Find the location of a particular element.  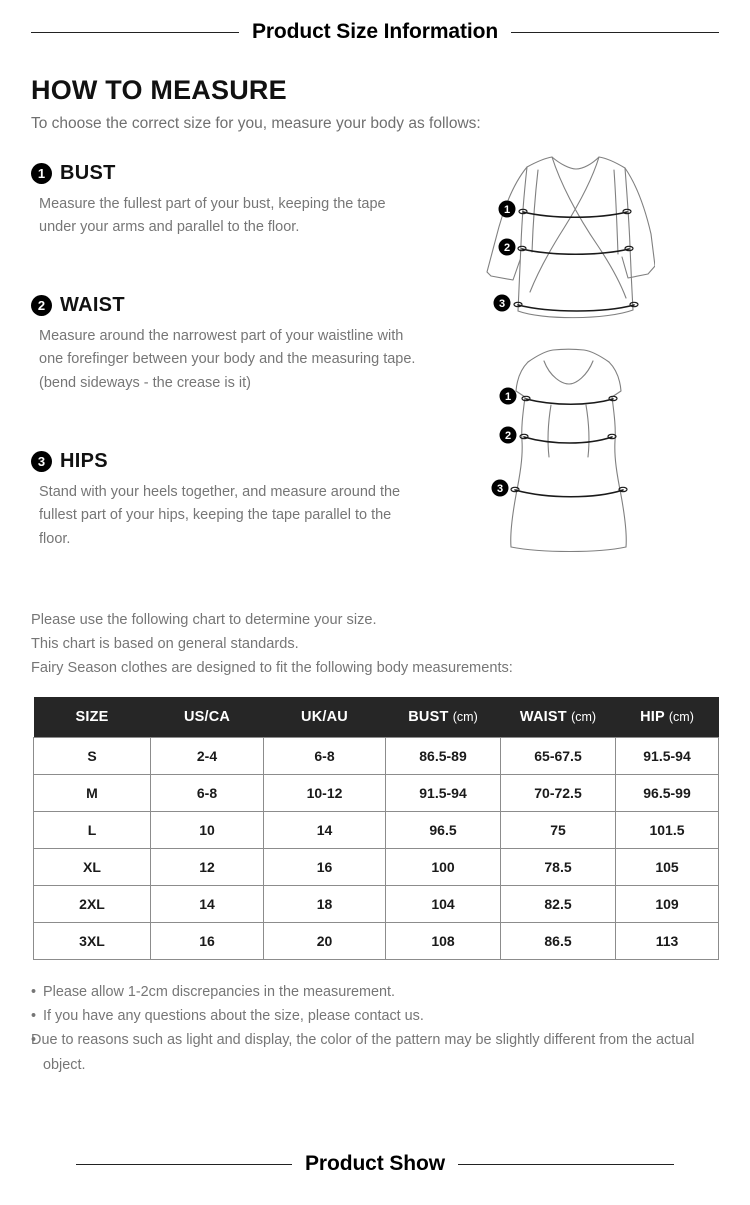

cell-us-ca: 6-8 is located at coordinates (207, 792).